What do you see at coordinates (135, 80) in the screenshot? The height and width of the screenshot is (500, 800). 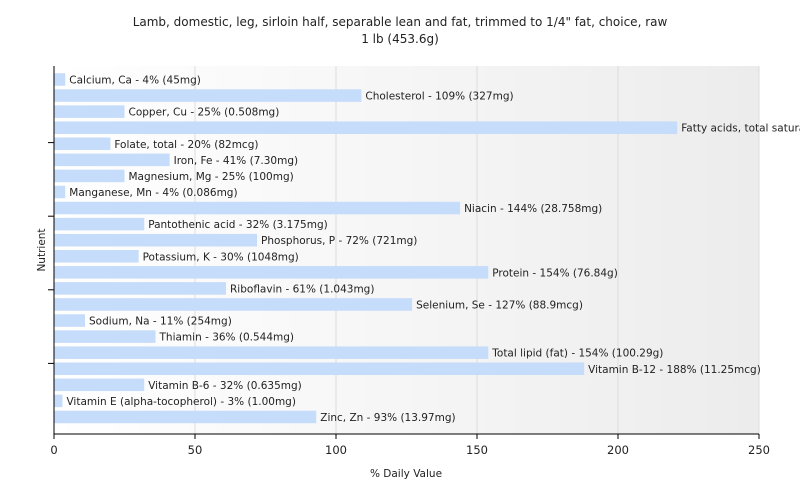 I see `bar-label: Calcium, Ca - 4% (45mg)` at bounding box center [135, 80].